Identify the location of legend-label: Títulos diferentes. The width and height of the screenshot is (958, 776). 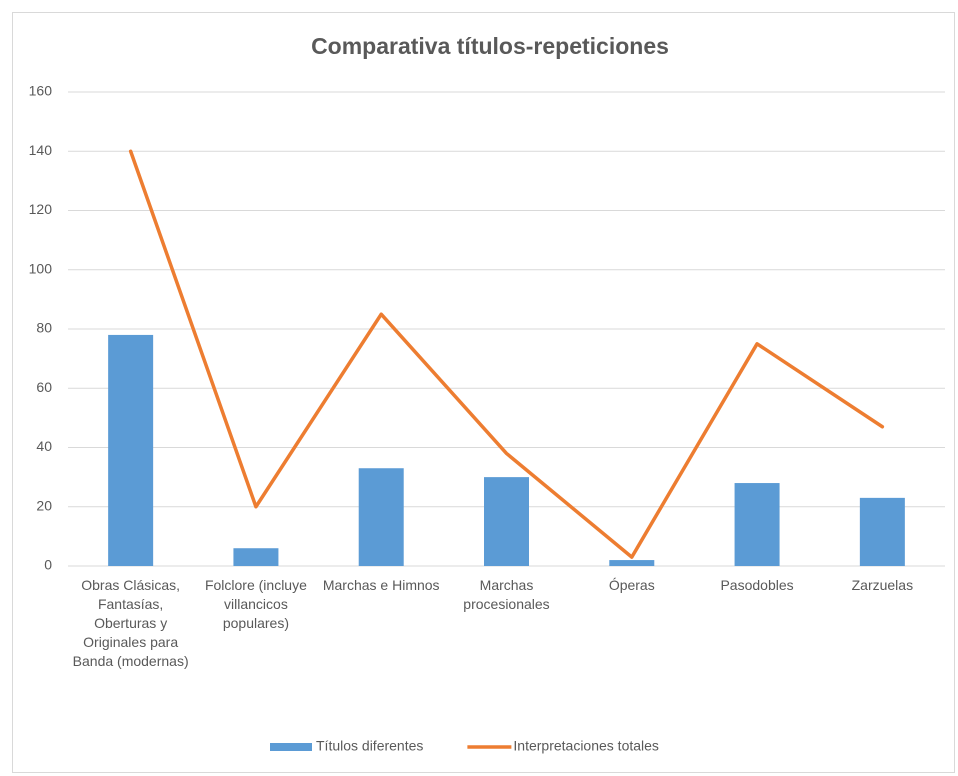
(369, 746).